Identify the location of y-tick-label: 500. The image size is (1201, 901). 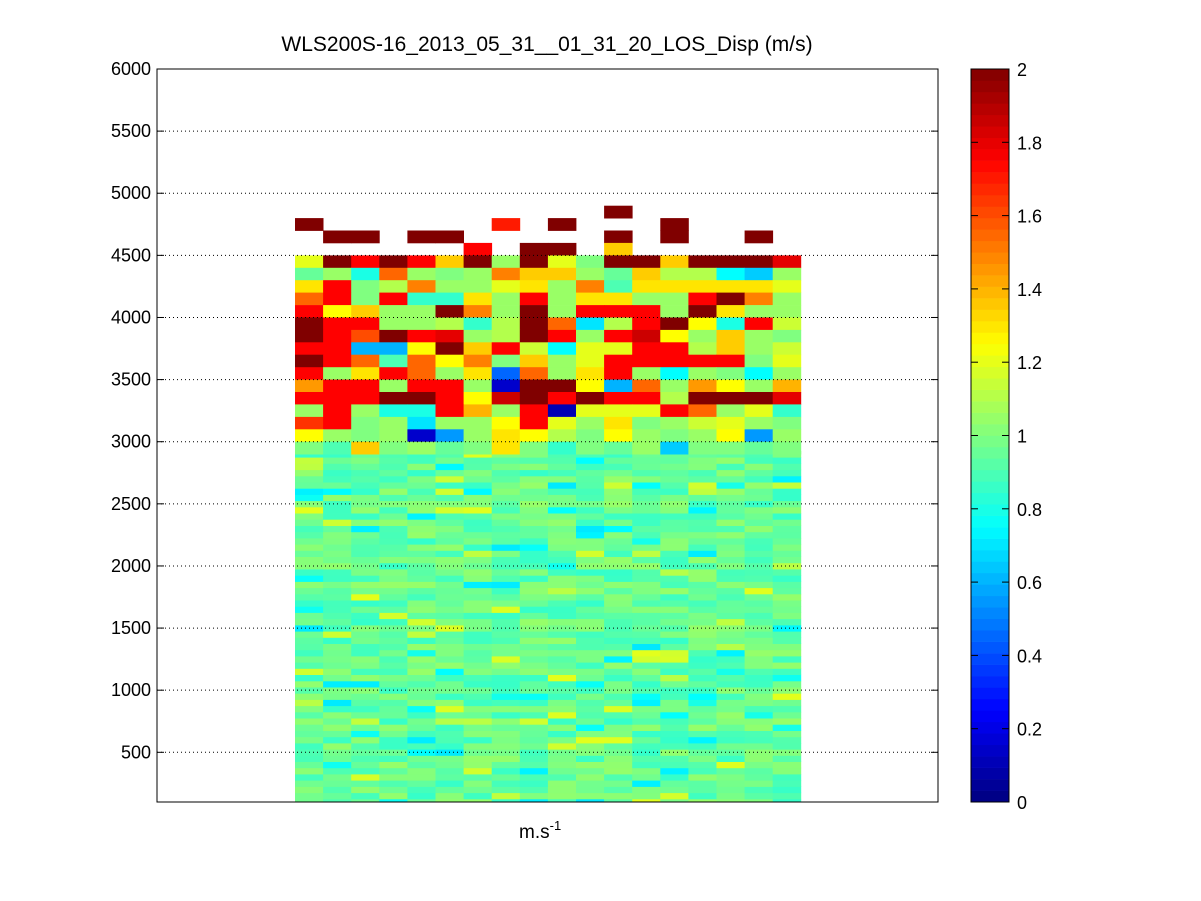
(136, 752).